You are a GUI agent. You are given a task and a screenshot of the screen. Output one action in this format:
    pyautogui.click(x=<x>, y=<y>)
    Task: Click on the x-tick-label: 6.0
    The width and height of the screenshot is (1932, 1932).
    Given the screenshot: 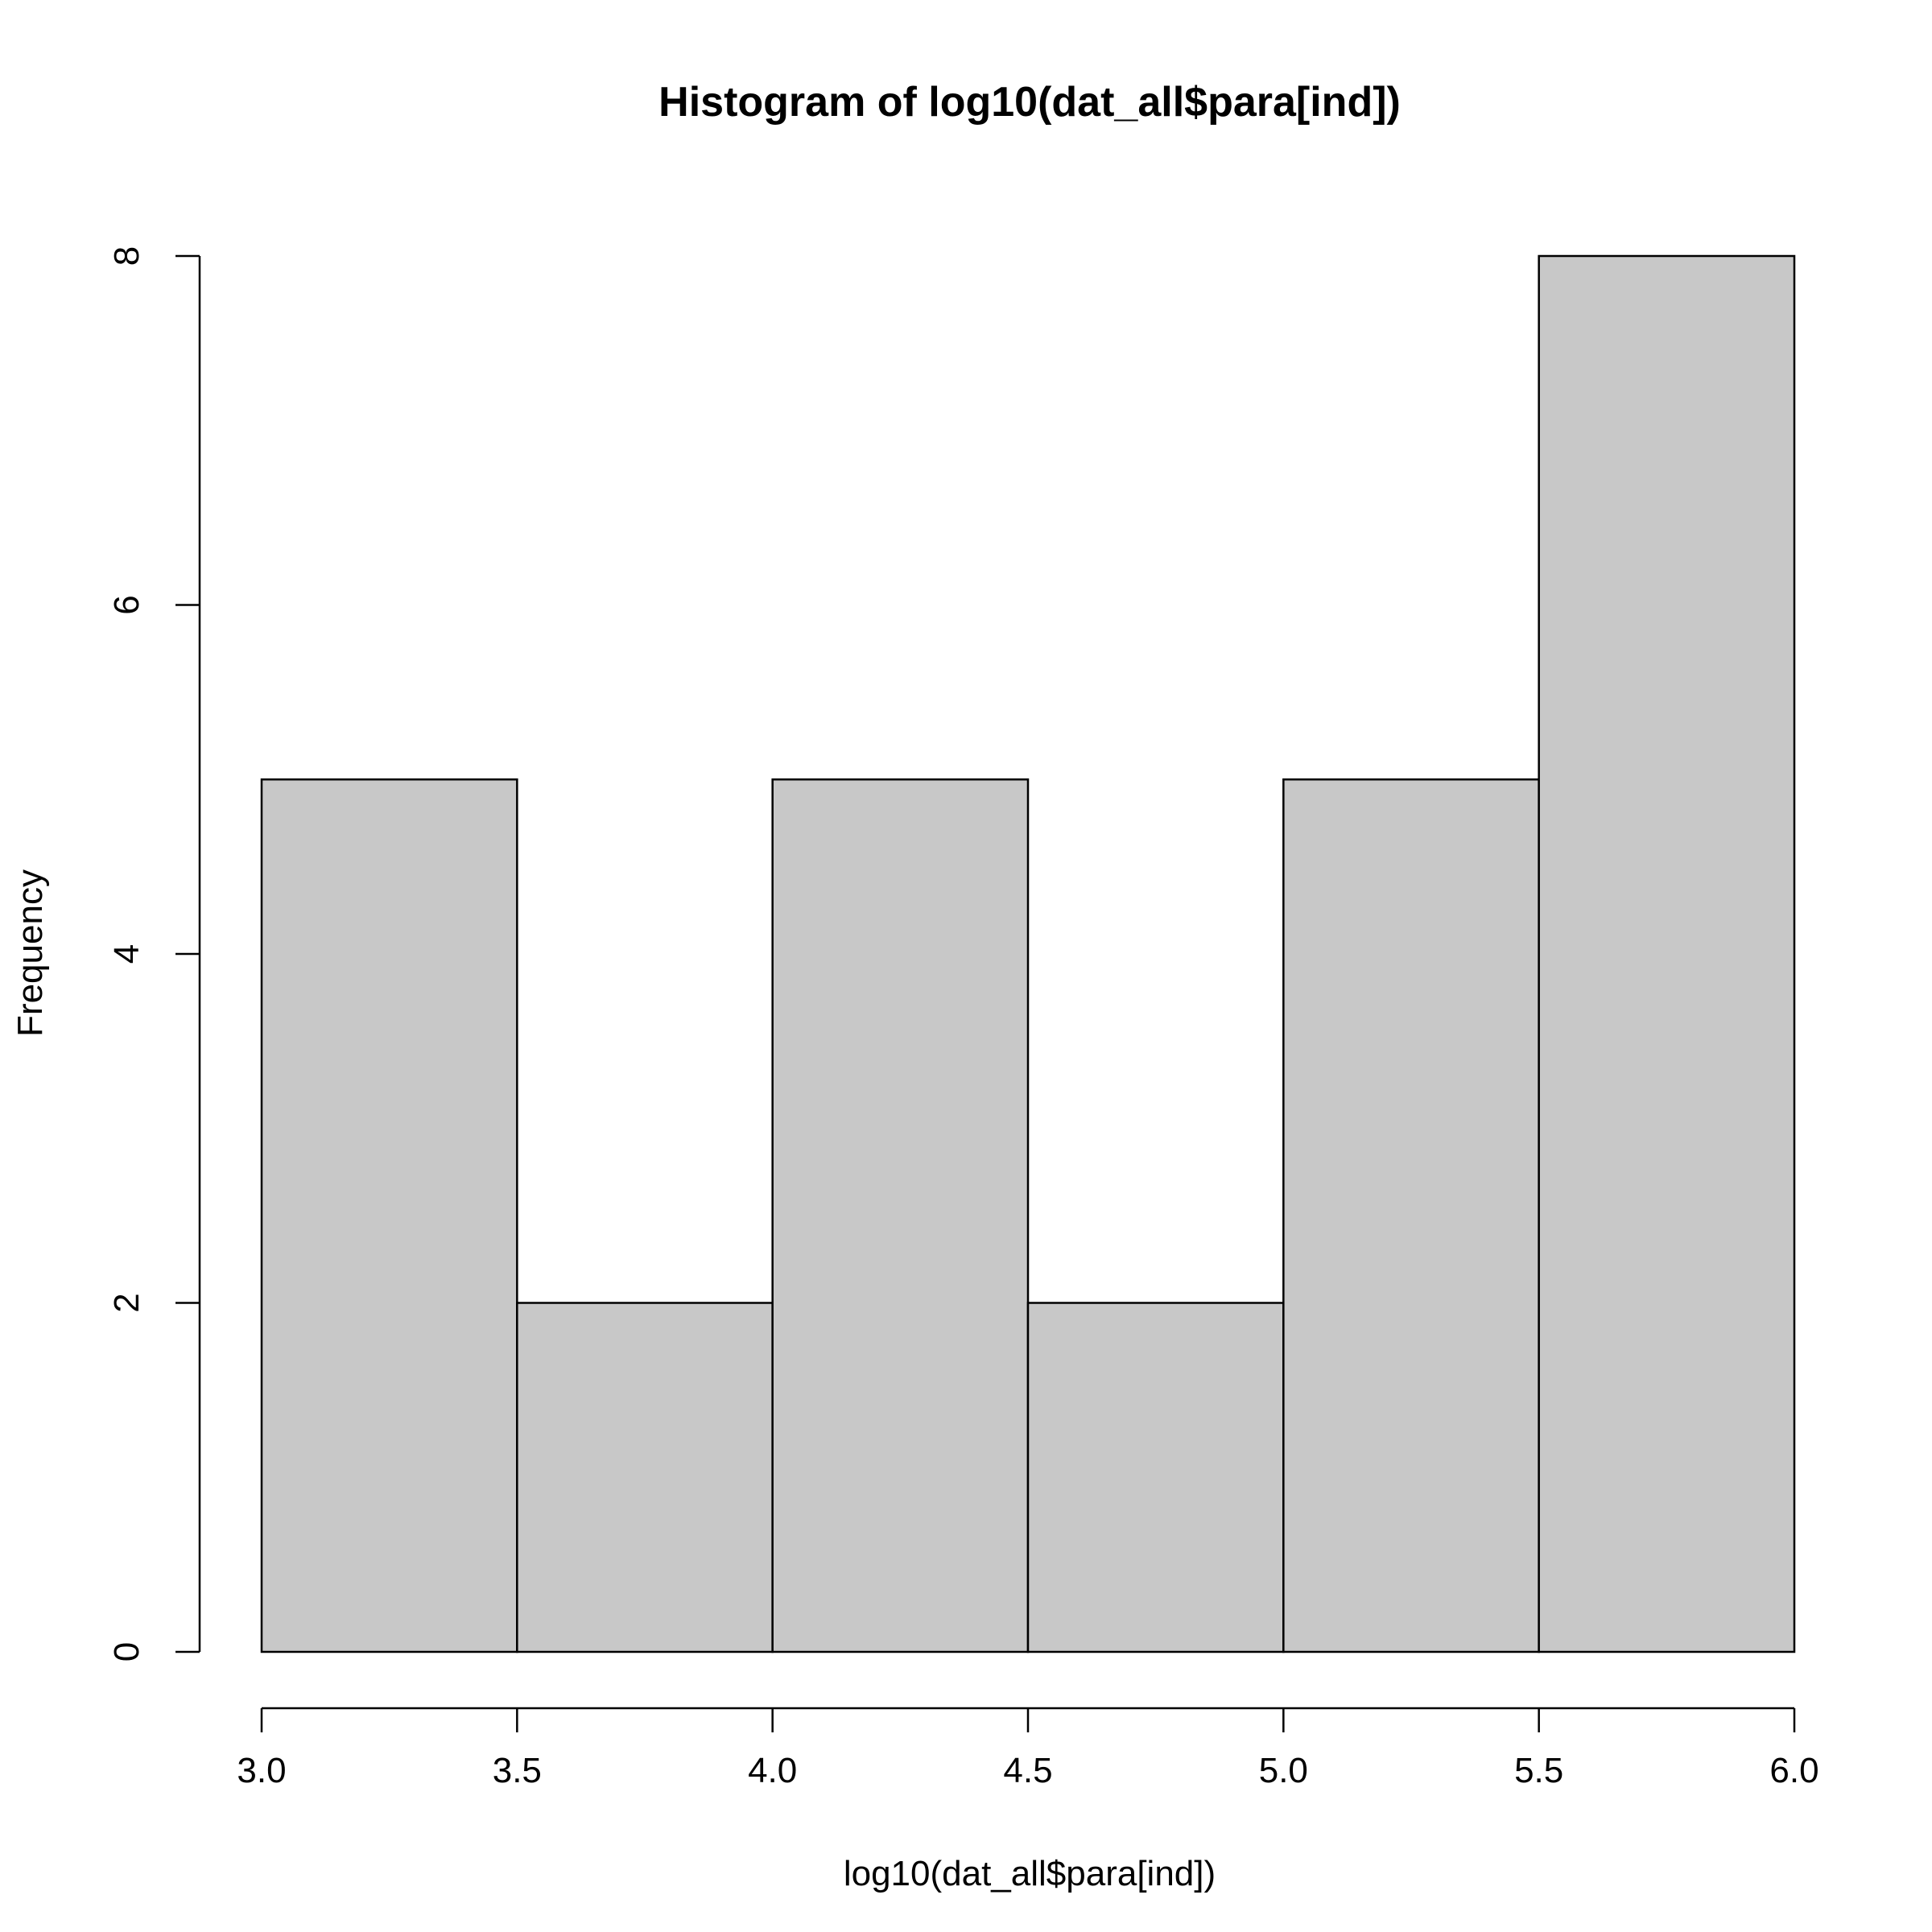 What is the action you would take?
    pyautogui.click(x=1793, y=1770)
    